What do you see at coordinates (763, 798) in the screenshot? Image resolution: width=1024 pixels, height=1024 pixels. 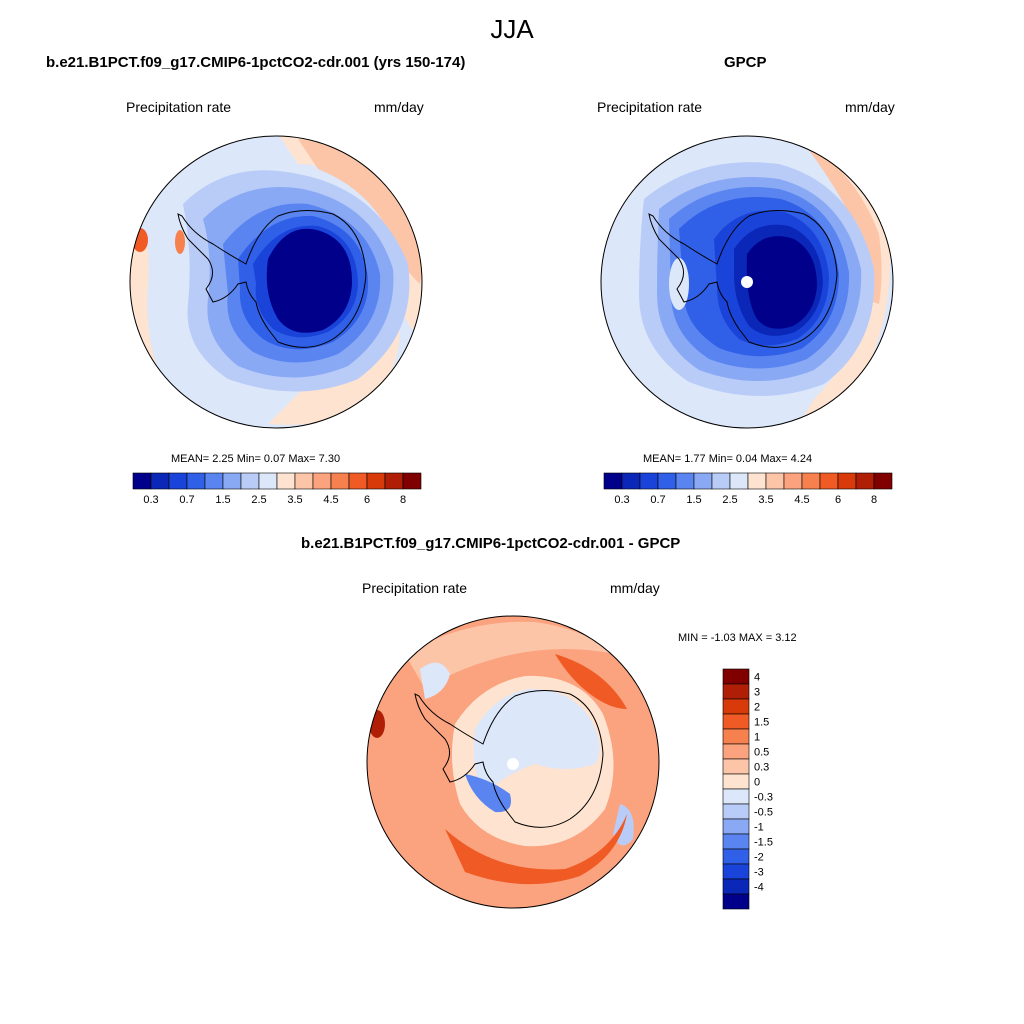 I see `diff-colorbar-tick-label: -0.3` at bounding box center [763, 798].